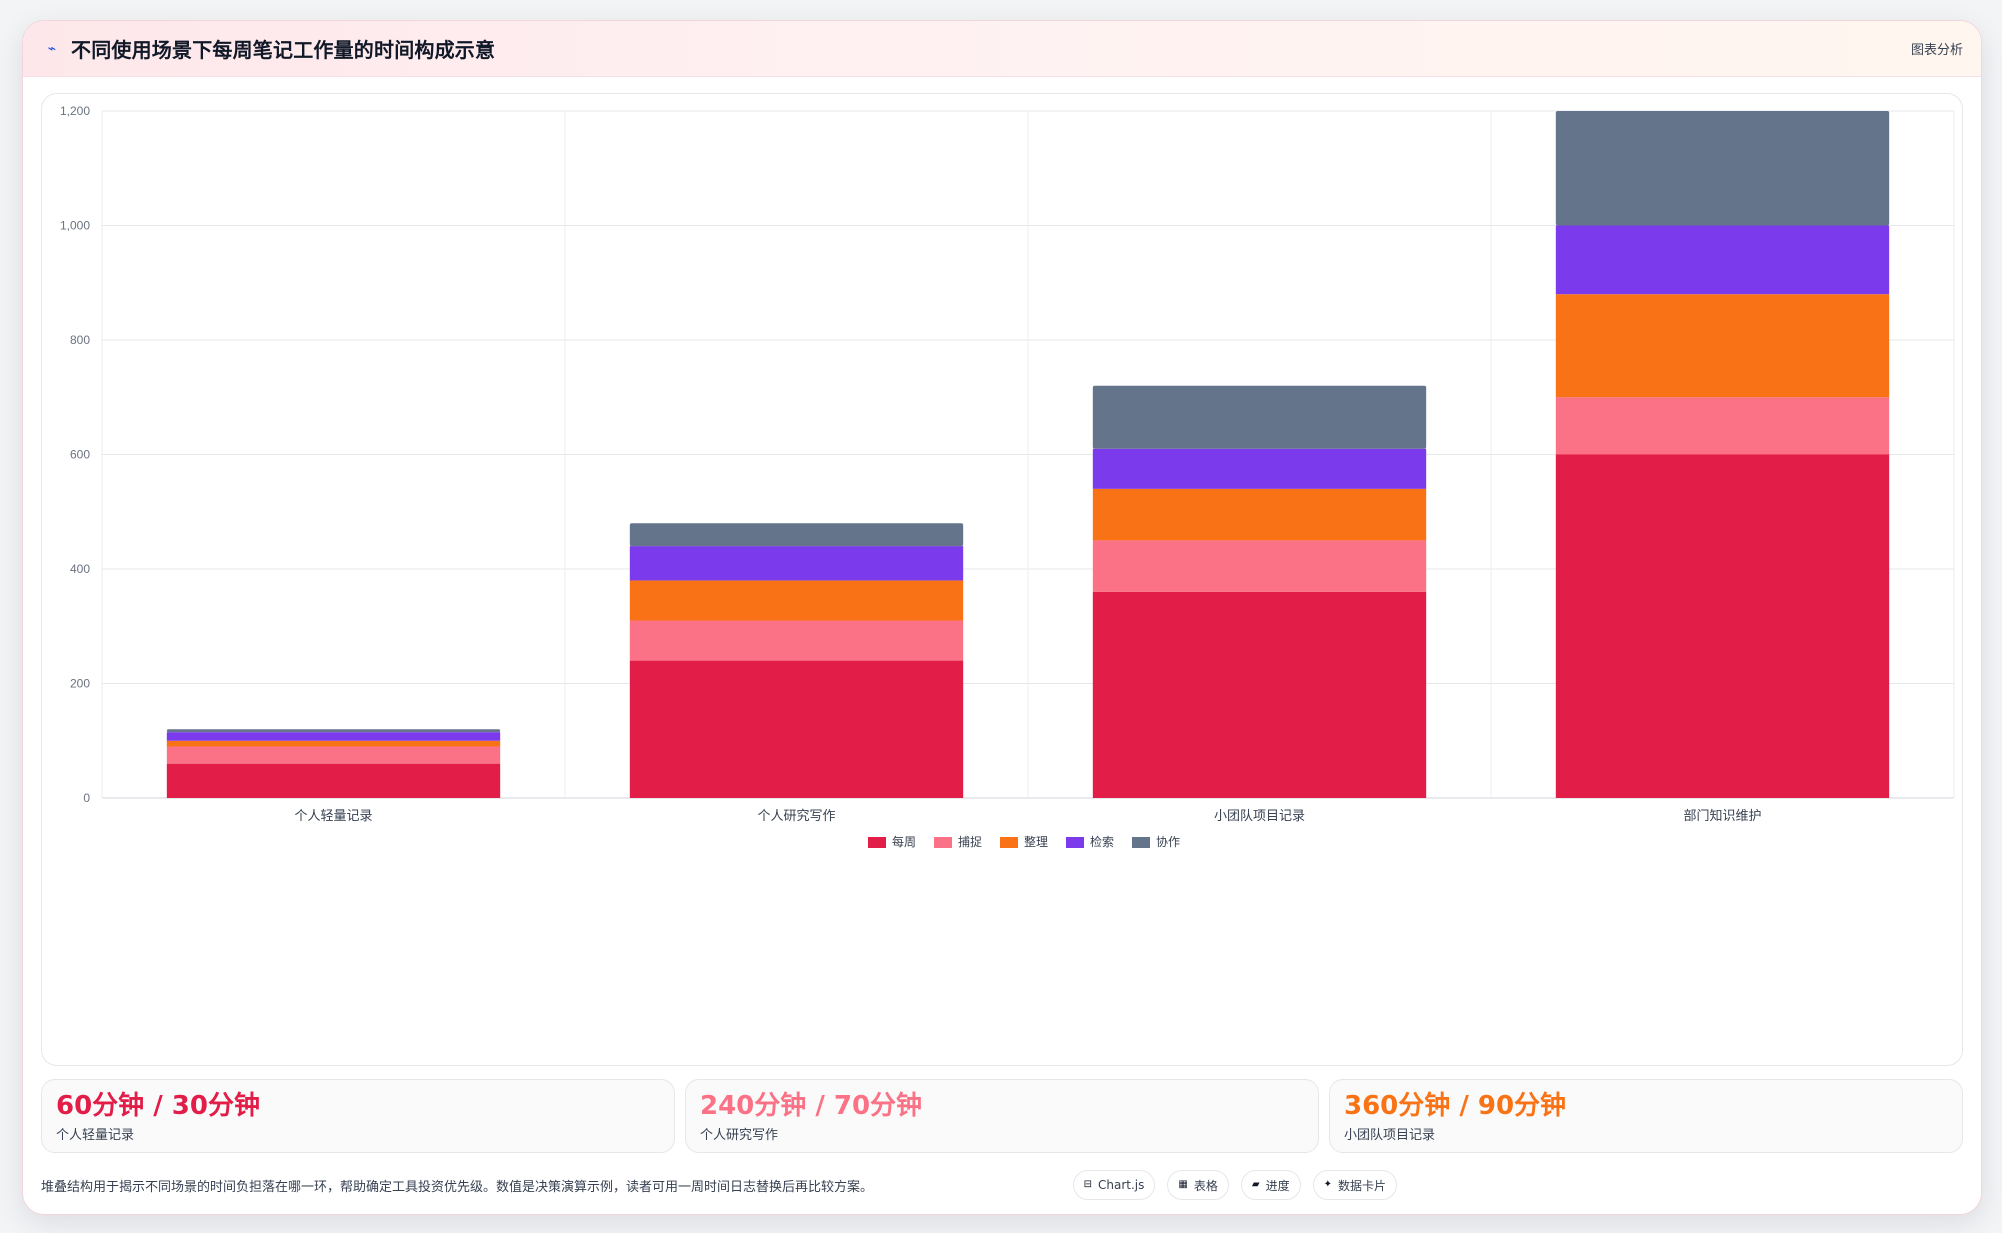 The image size is (2002, 1233). What do you see at coordinates (1121, 1185) in the screenshot?
I see `chip-label: Chart.js` at bounding box center [1121, 1185].